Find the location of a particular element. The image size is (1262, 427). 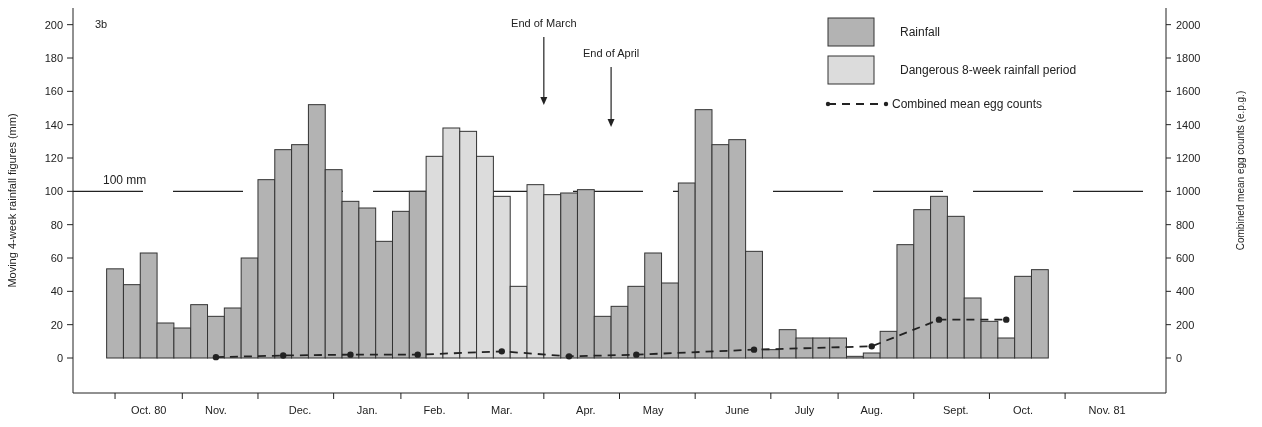

x-tick-label: Oct. is located at coordinates (1023, 410).